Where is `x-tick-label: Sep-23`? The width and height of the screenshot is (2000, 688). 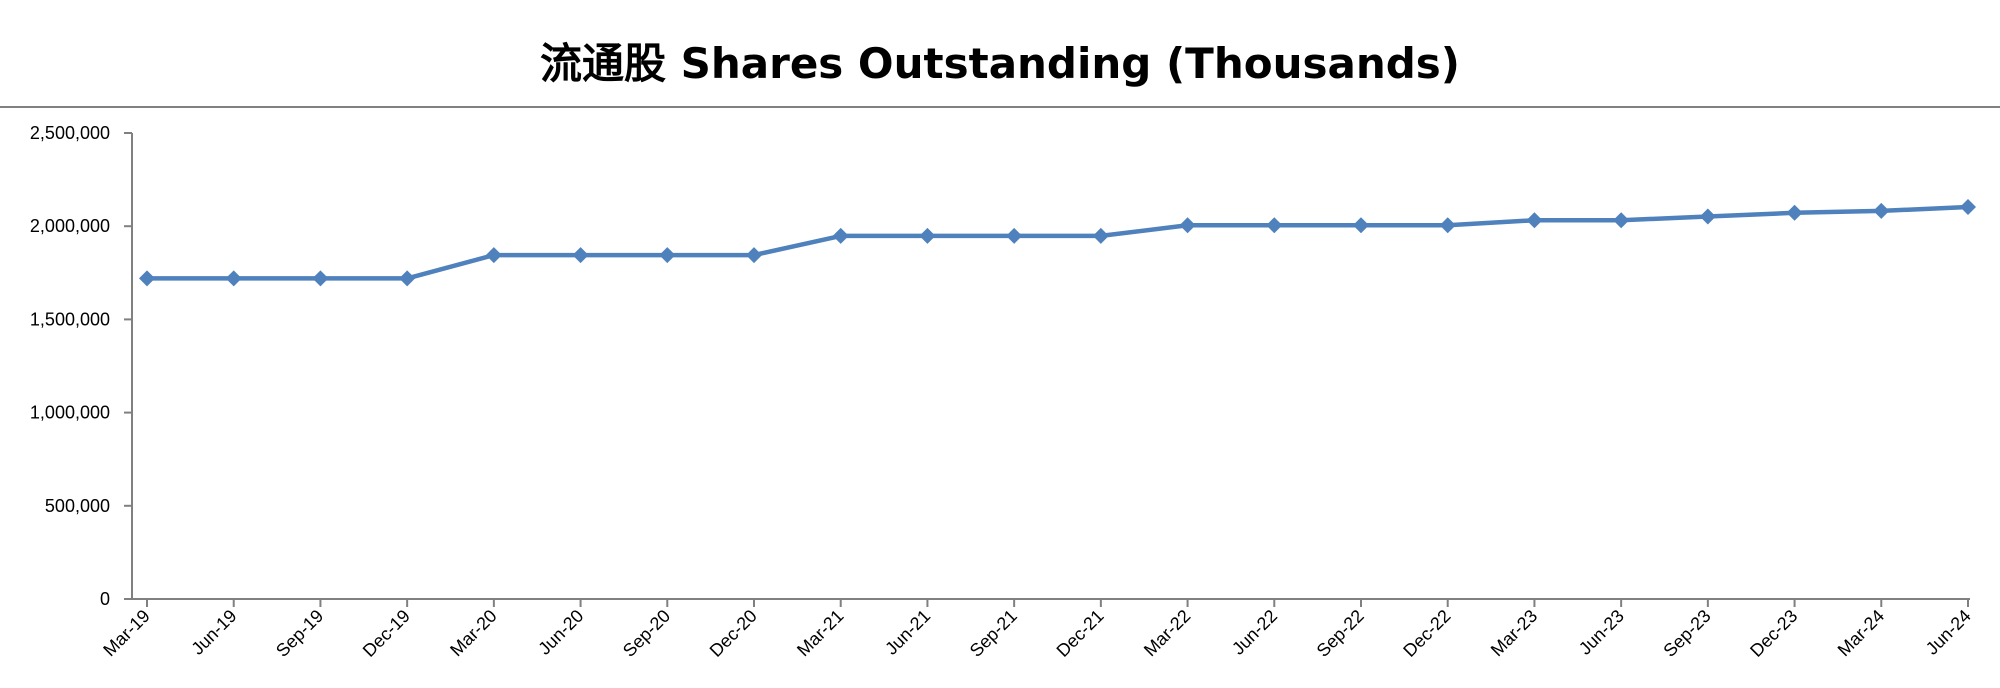
x-tick-label: Sep-23 is located at coordinates (1686, 633).